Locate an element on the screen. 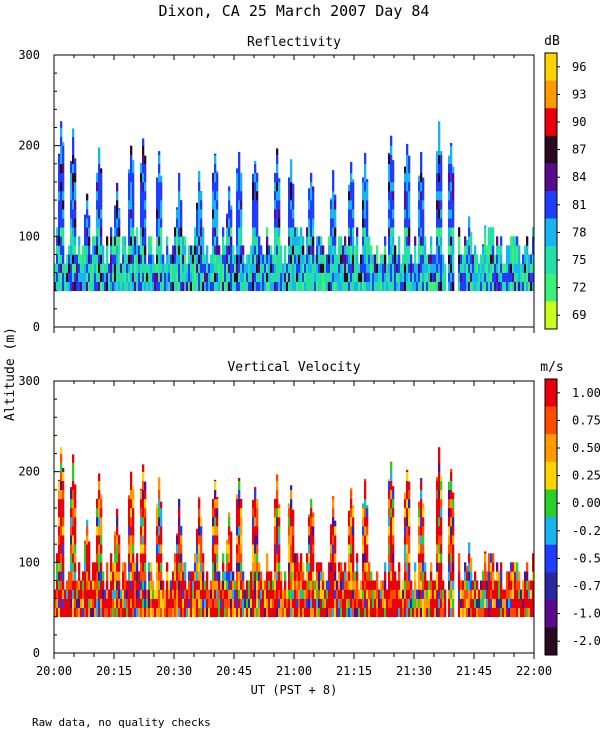 This screenshot has height=750, width=600. reflectivity-y-tick-label: 100 is located at coordinates (29, 236).